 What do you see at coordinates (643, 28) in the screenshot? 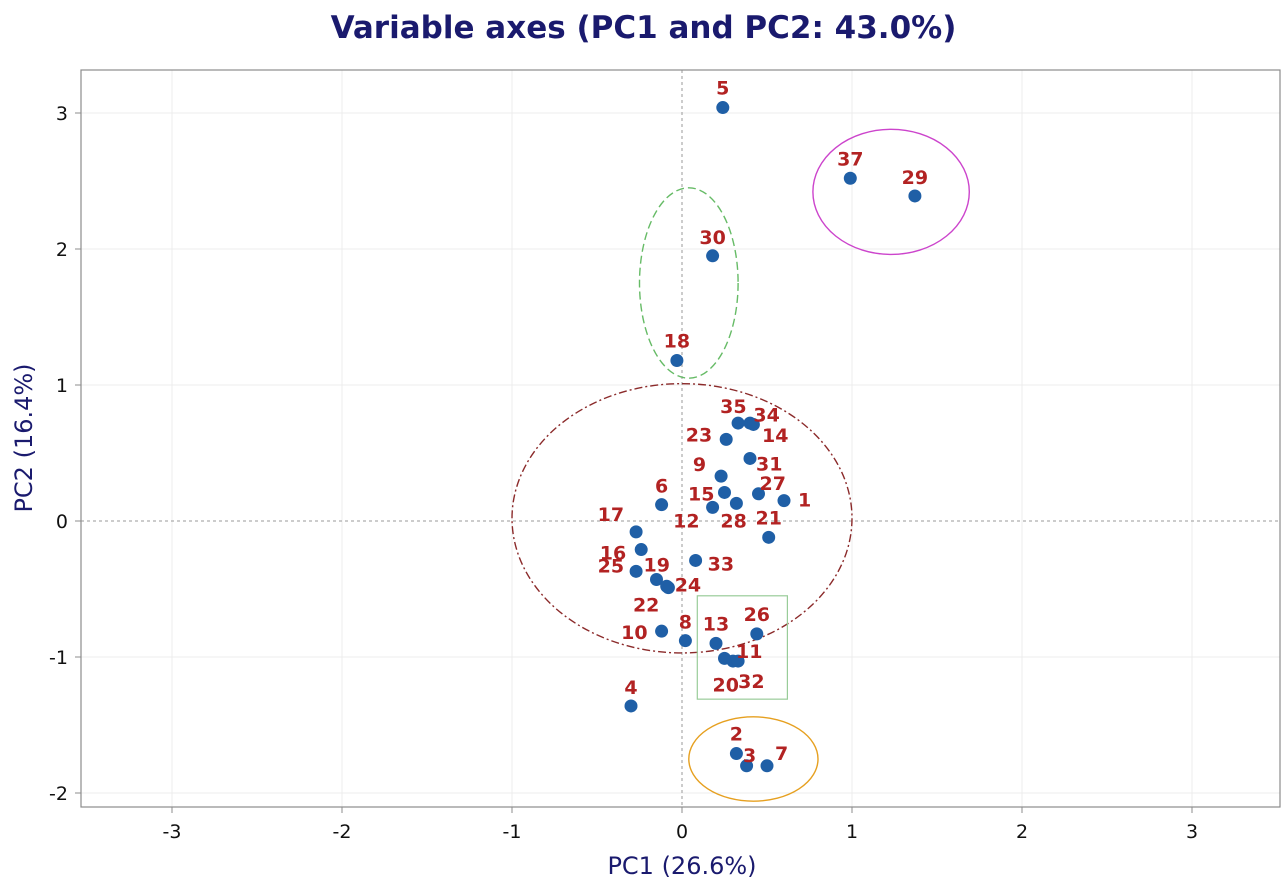
I see `chart-title: Variable axes (PC1 and PC2: 43.0%)` at bounding box center [643, 28].